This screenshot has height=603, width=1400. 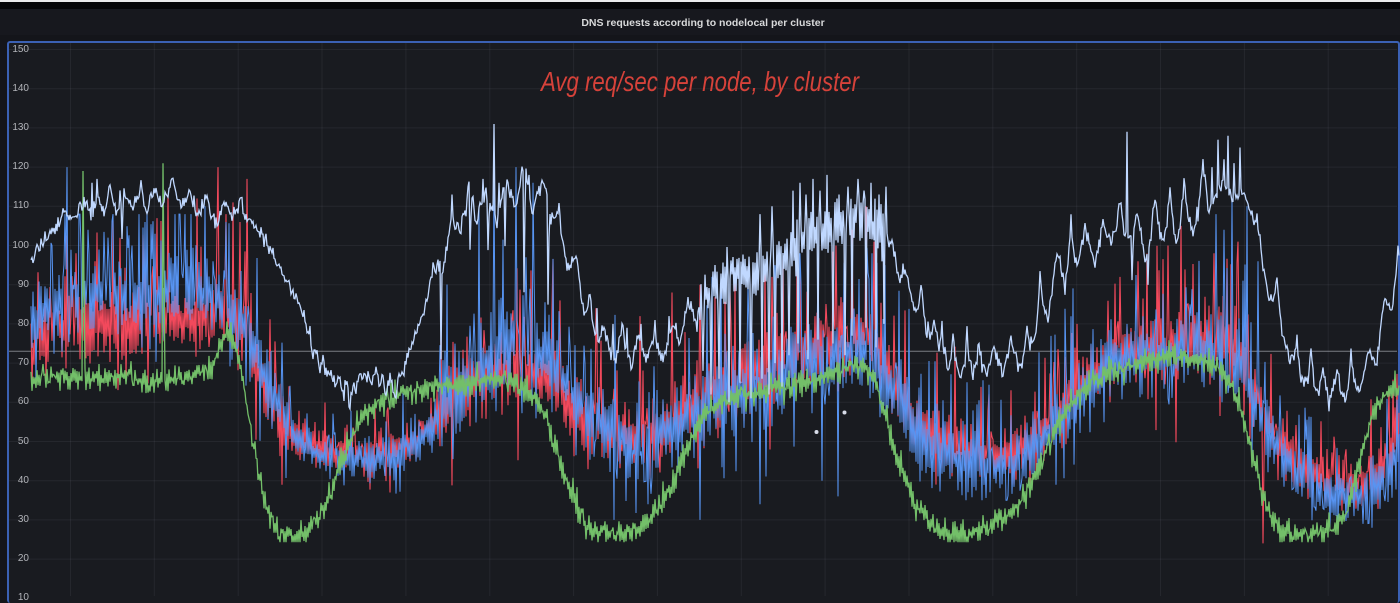 What do you see at coordinates (699, 81) in the screenshot?
I see `svg-text:Avg req/sec per node, by clust: Avg req/sec per node, by cluster` at bounding box center [699, 81].